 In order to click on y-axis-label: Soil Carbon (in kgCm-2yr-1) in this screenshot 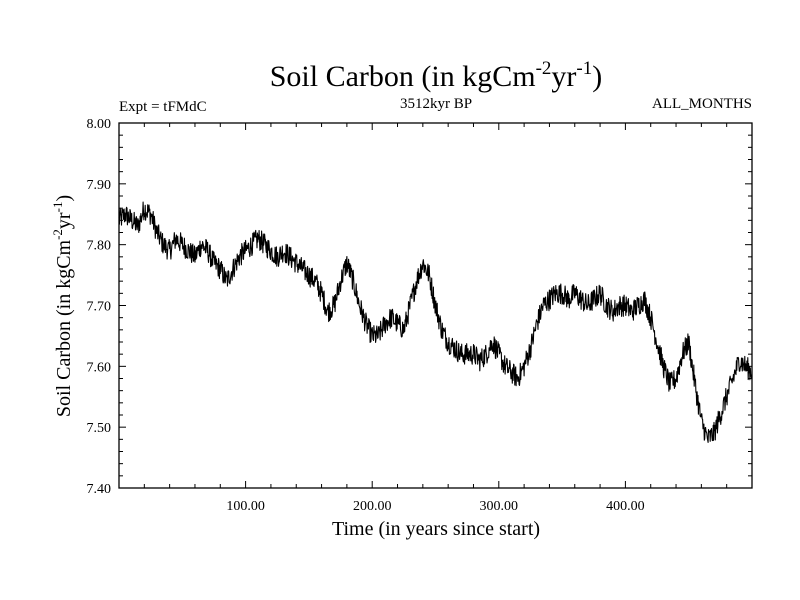, I will do `click(62, 306)`.